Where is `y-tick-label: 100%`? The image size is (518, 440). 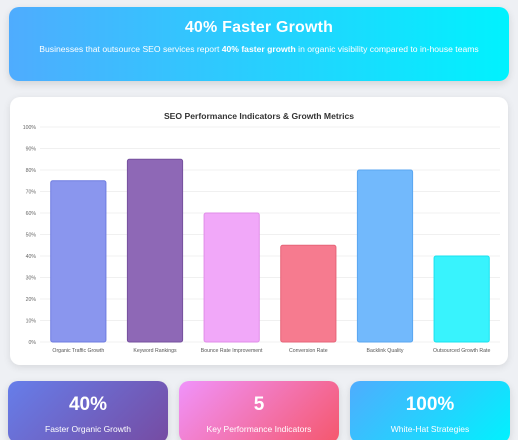 y-tick-label: 100% is located at coordinates (30, 128).